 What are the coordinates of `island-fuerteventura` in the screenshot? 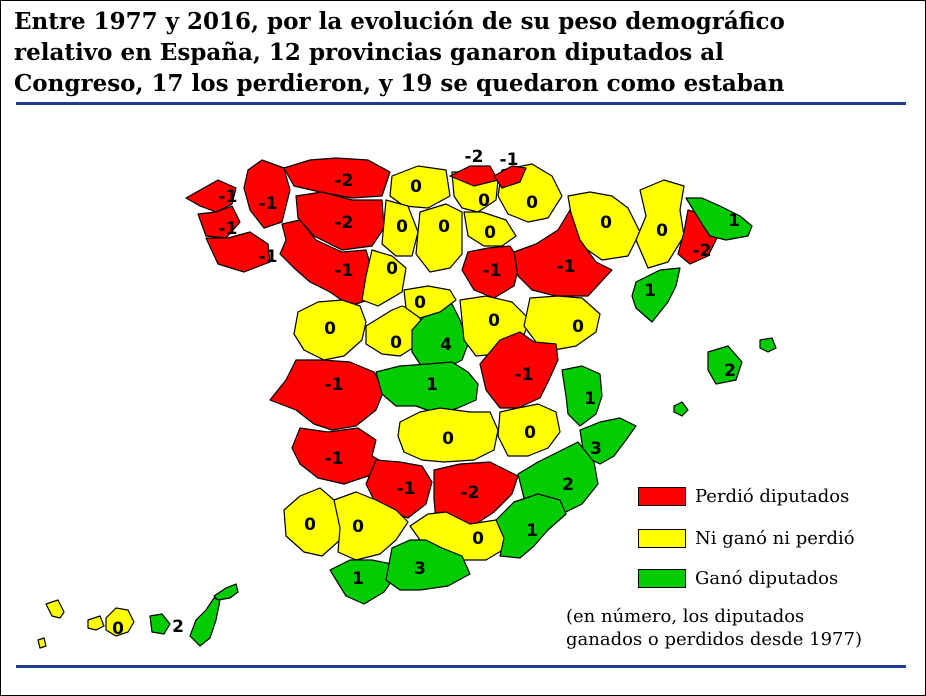 It's located at (205, 622).